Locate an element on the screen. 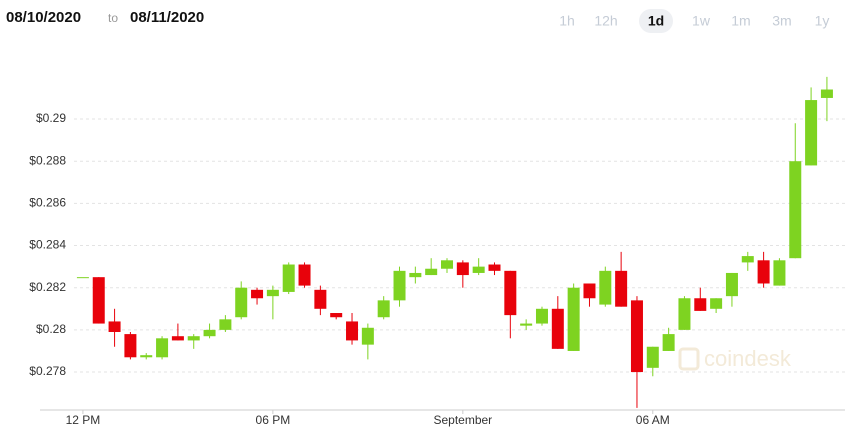  y-tick-label: $0.288 is located at coordinates (47, 160).